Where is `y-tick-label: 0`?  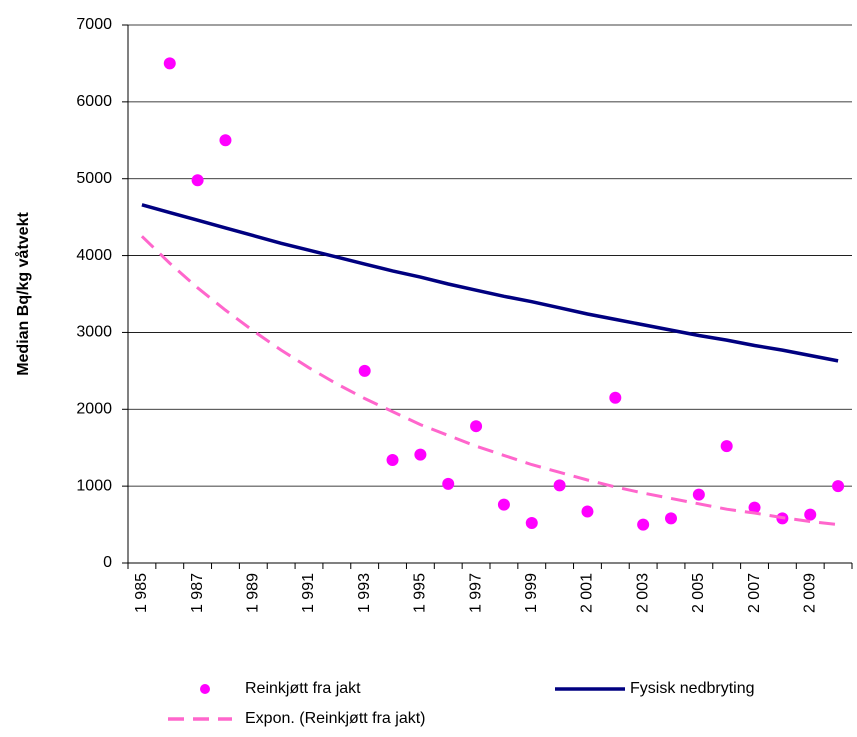
y-tick-label: 0 is located at coordinates (107, 562).